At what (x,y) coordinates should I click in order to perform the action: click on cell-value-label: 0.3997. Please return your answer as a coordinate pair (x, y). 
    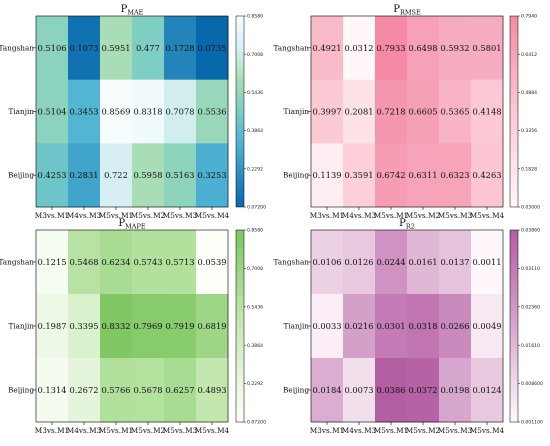
    Looking at the image, I should click on (326, 112).